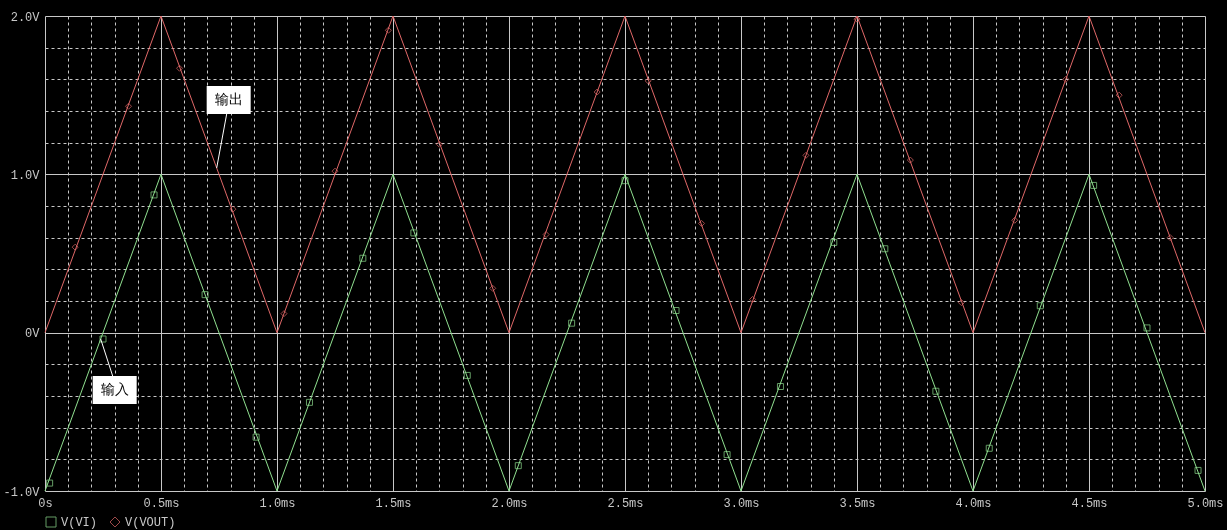 Image resolution: width=1227 pixels, height=530 pixels. Describe the element at coordinates (25, 175) in the screenshot. I see `y-tick-label: 1.0V` at that location.